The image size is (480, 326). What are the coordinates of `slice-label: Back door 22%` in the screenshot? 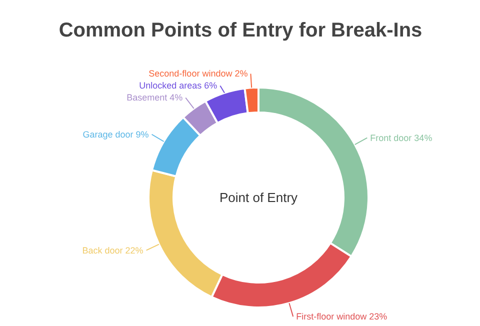 It's located at (113, 250).